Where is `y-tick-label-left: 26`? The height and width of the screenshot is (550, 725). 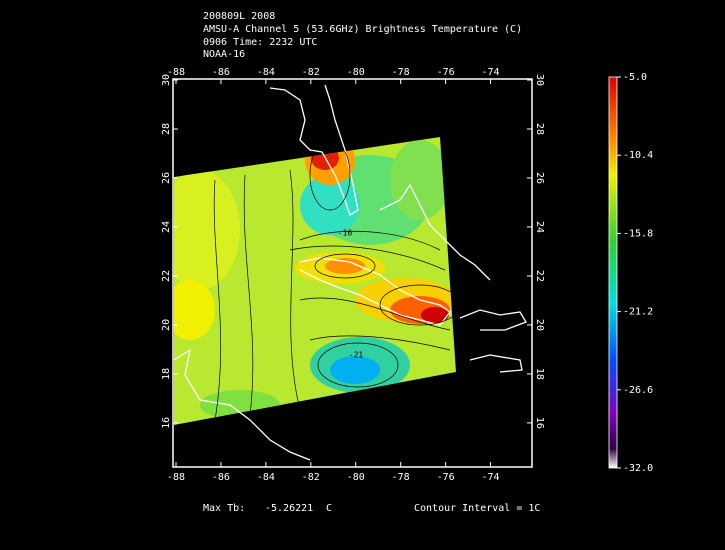
y-tick-label-left: 26 is located at coordinates (166, 178).